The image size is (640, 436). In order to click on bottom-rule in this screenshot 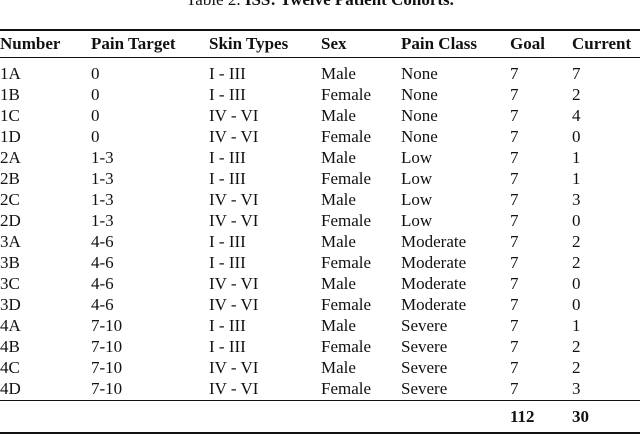, I will do `click(320, 433)`.